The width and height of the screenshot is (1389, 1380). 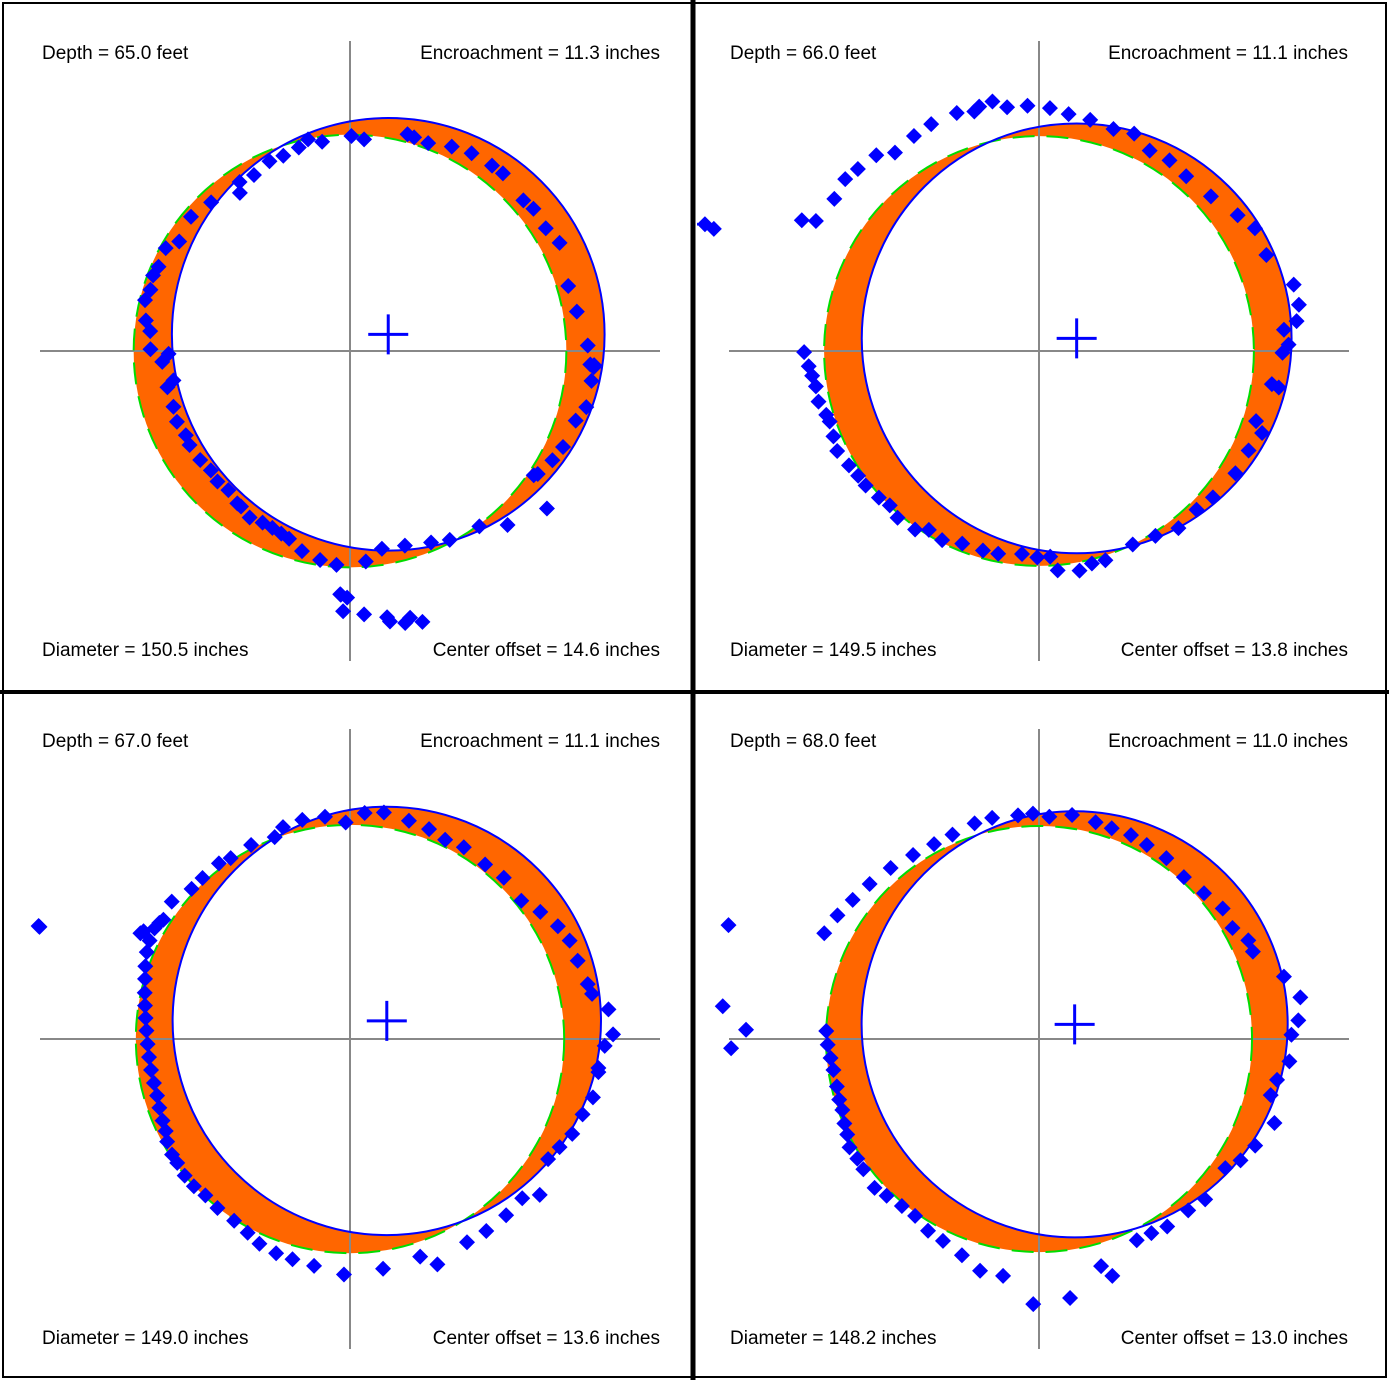 I want to click on diameter-label: Diameter = 149.0 inches, so click(x=145, y=1338).